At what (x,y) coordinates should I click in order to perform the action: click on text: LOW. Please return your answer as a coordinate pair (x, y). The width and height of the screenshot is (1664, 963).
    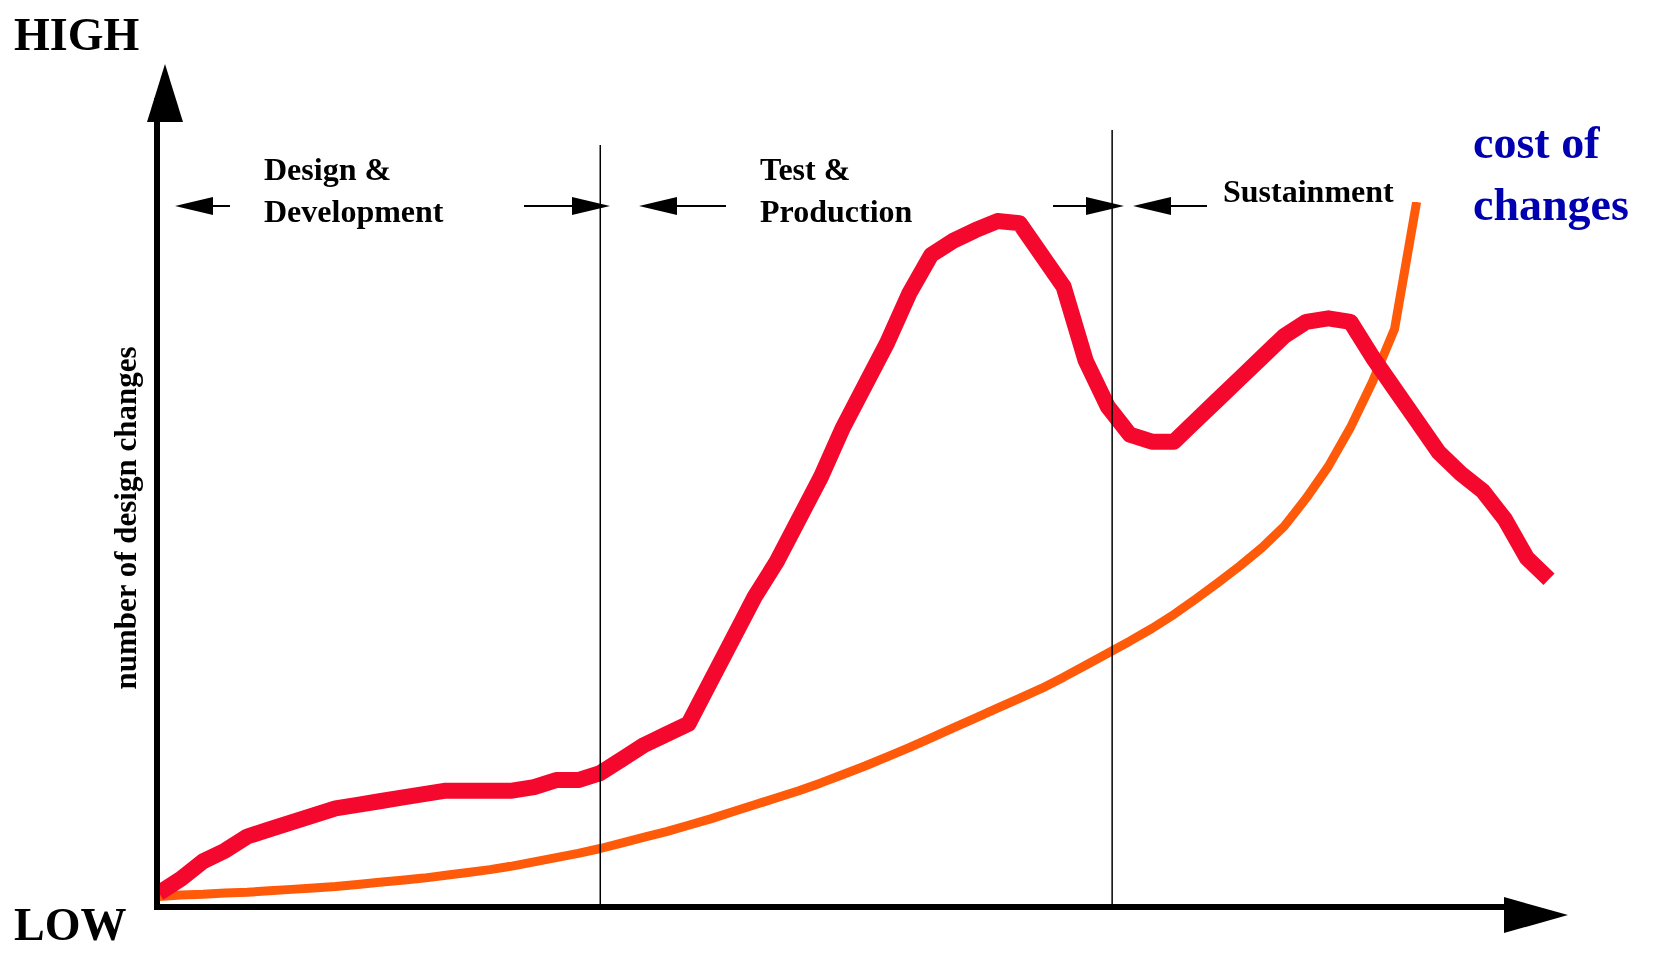
    Looking at the image, I should click on (70, 924).